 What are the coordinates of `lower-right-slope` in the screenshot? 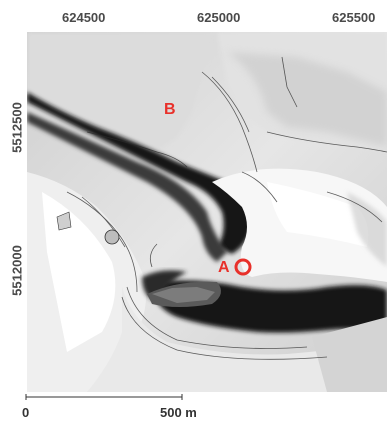 It's located at (349, 354).